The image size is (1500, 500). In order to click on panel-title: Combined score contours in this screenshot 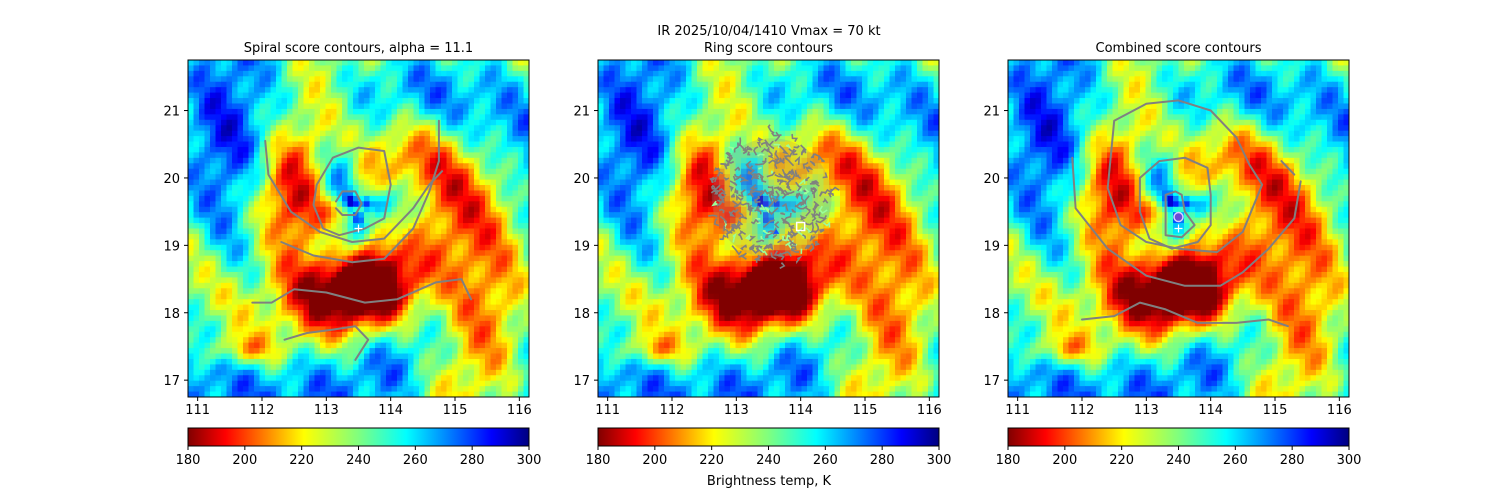, I will do `click(1179, 48)`.